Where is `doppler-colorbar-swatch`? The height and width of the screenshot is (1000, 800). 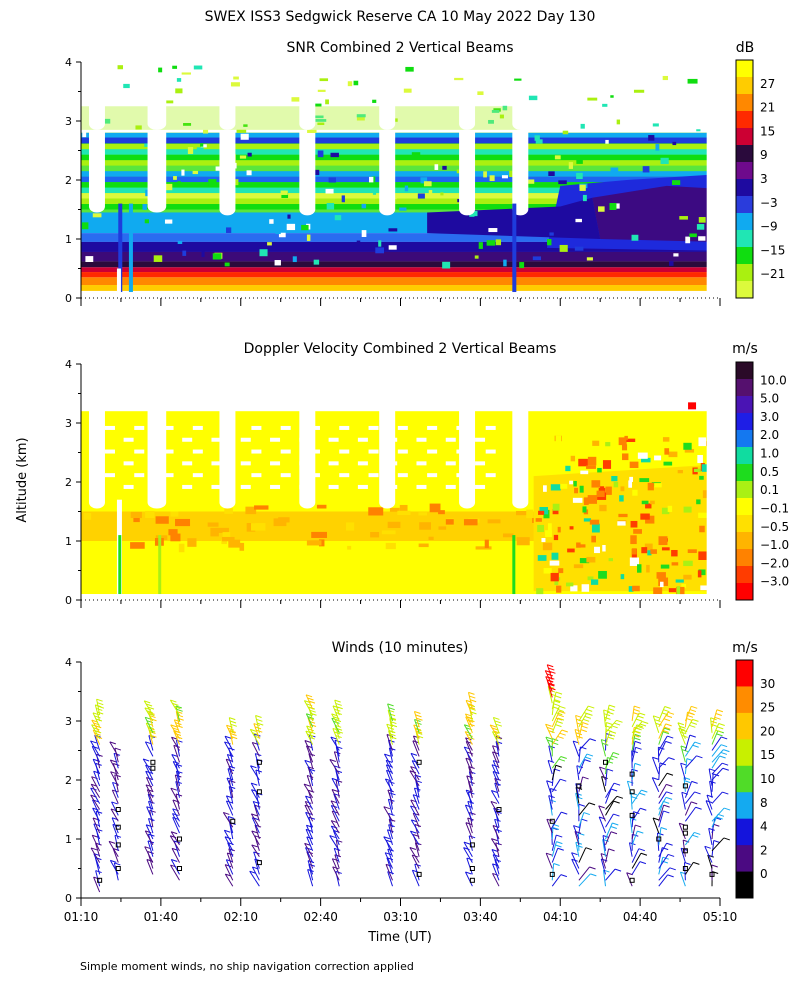
doppler-colorbar-swatch is located at coordinates (744, 575).